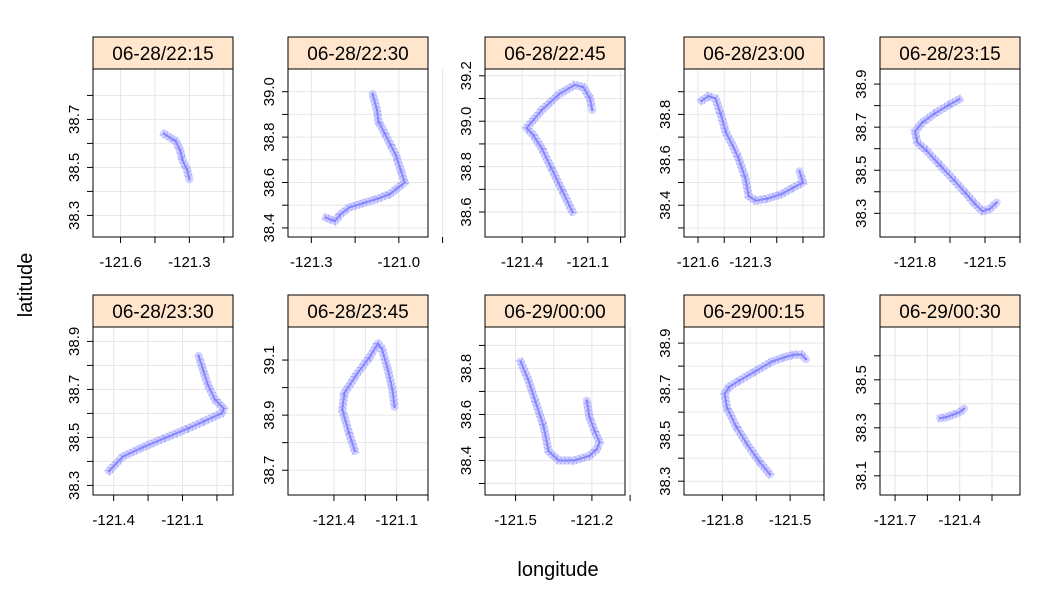 This screenshot has height=600, width=1050. I want to click on trajectory-line, so click(765, 414).